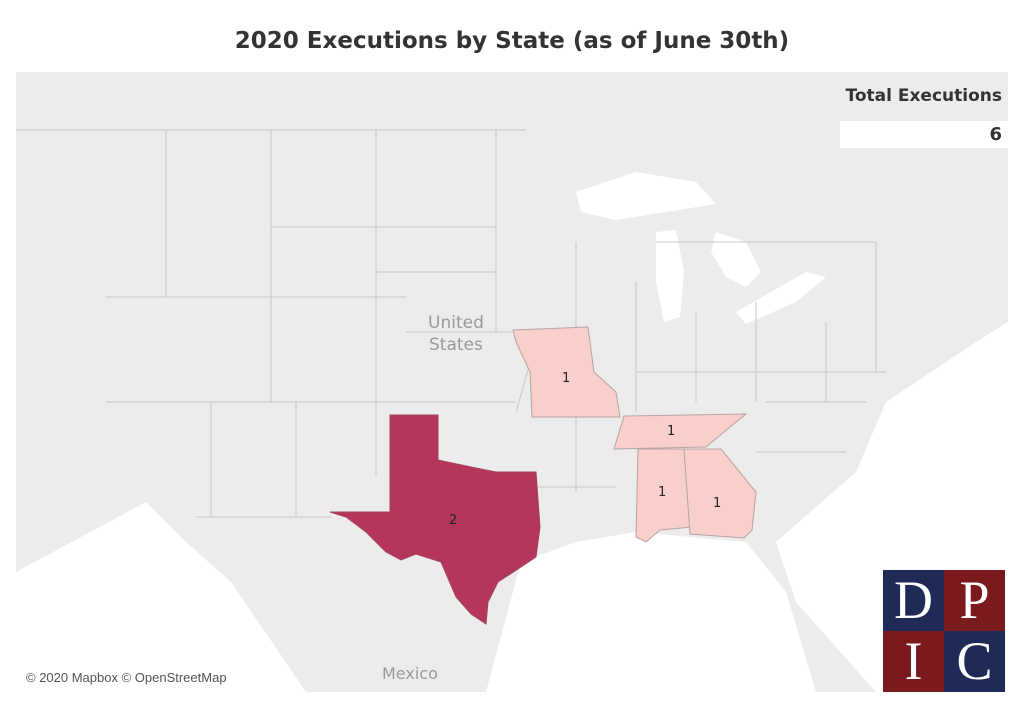 The height and width of the screenshot is (708, 1024). What do you see at coordinates (913, 661) in the screenshot?
I see `logo-letter-i: I` at bounding box center [913, 661].